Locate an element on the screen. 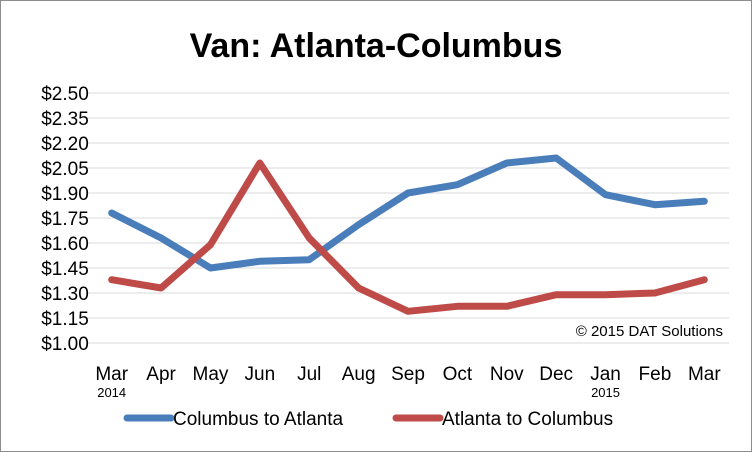 This screenshot has height=452, width=752. x-tick-label: Oct is located at coordinates (458, 374).